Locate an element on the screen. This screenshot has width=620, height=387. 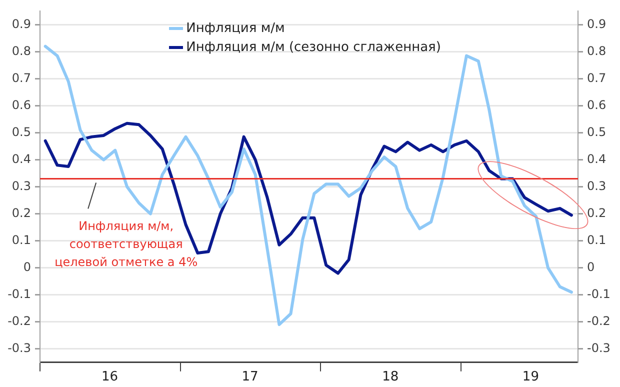
y-tick-label: -0.1 is located at coordinates (19, 293).